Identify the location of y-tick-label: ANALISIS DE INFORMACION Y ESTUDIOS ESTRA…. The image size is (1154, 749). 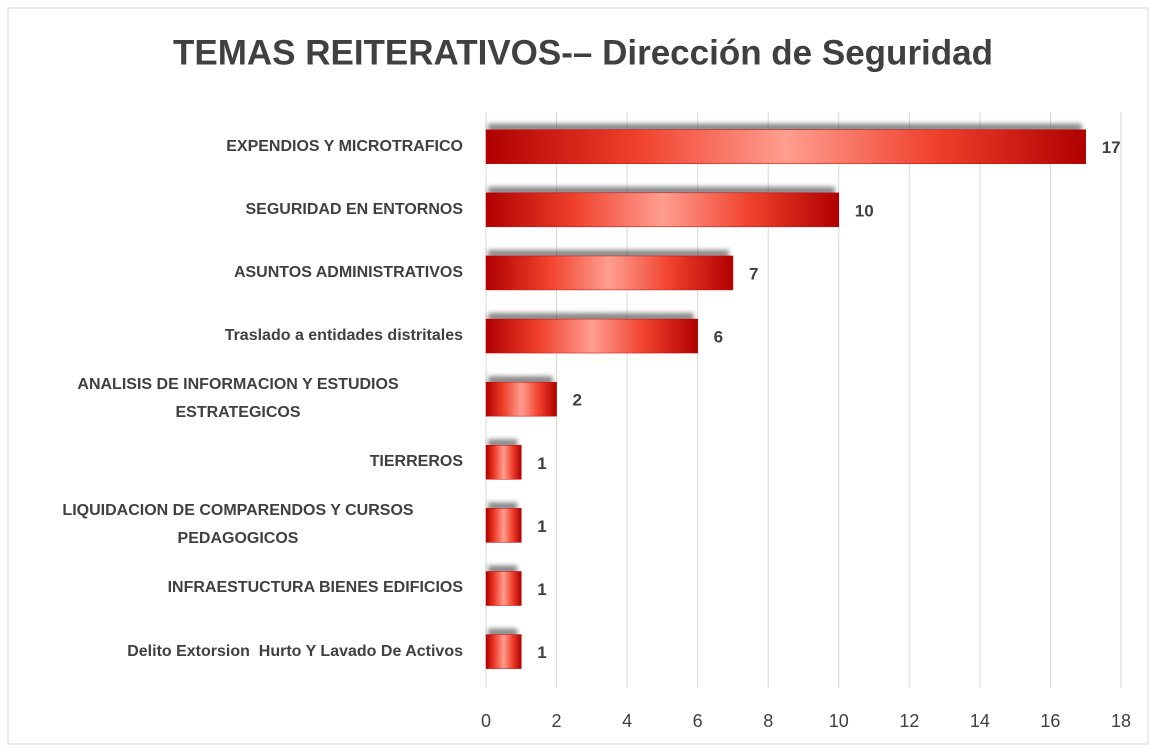
(240, 399).